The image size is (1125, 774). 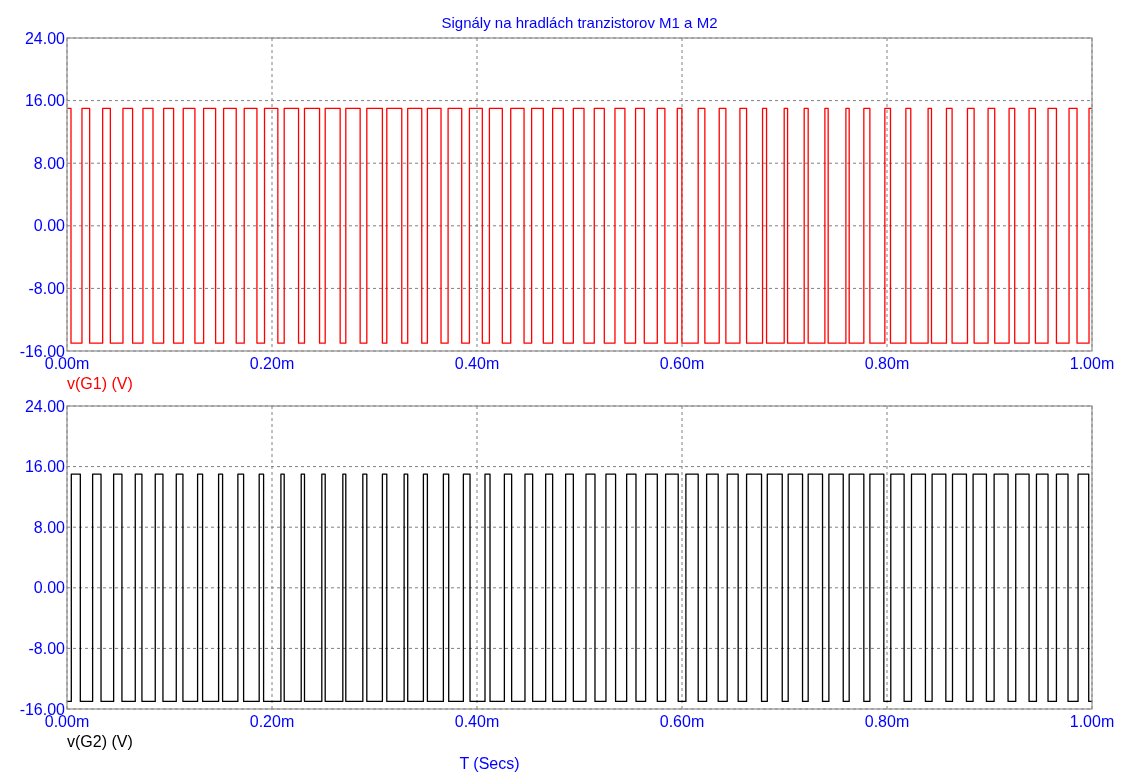 What do you see at coordinates (100, 741) in the screenshot?
I see `series-label: v(G2) (V)` at bounding box center [100, 741].